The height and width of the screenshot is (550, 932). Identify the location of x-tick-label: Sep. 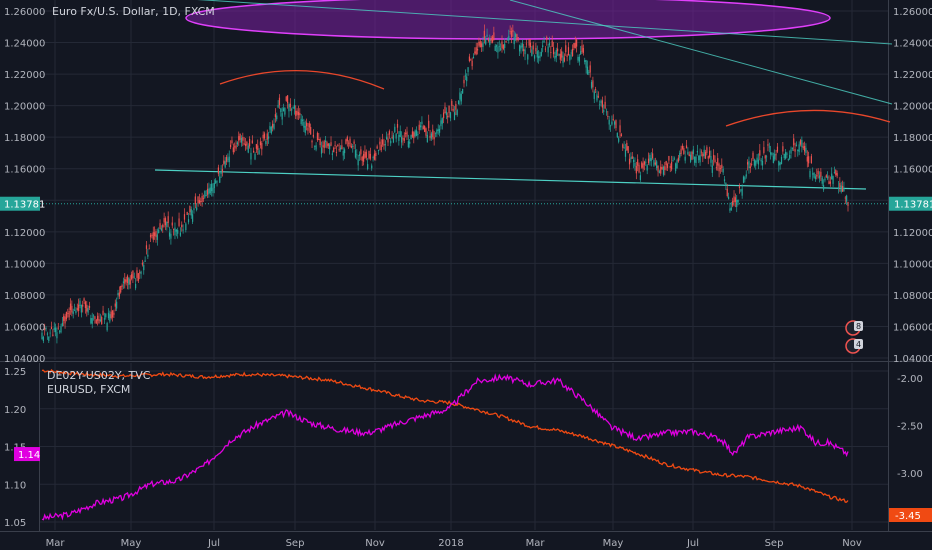
(774, 543).